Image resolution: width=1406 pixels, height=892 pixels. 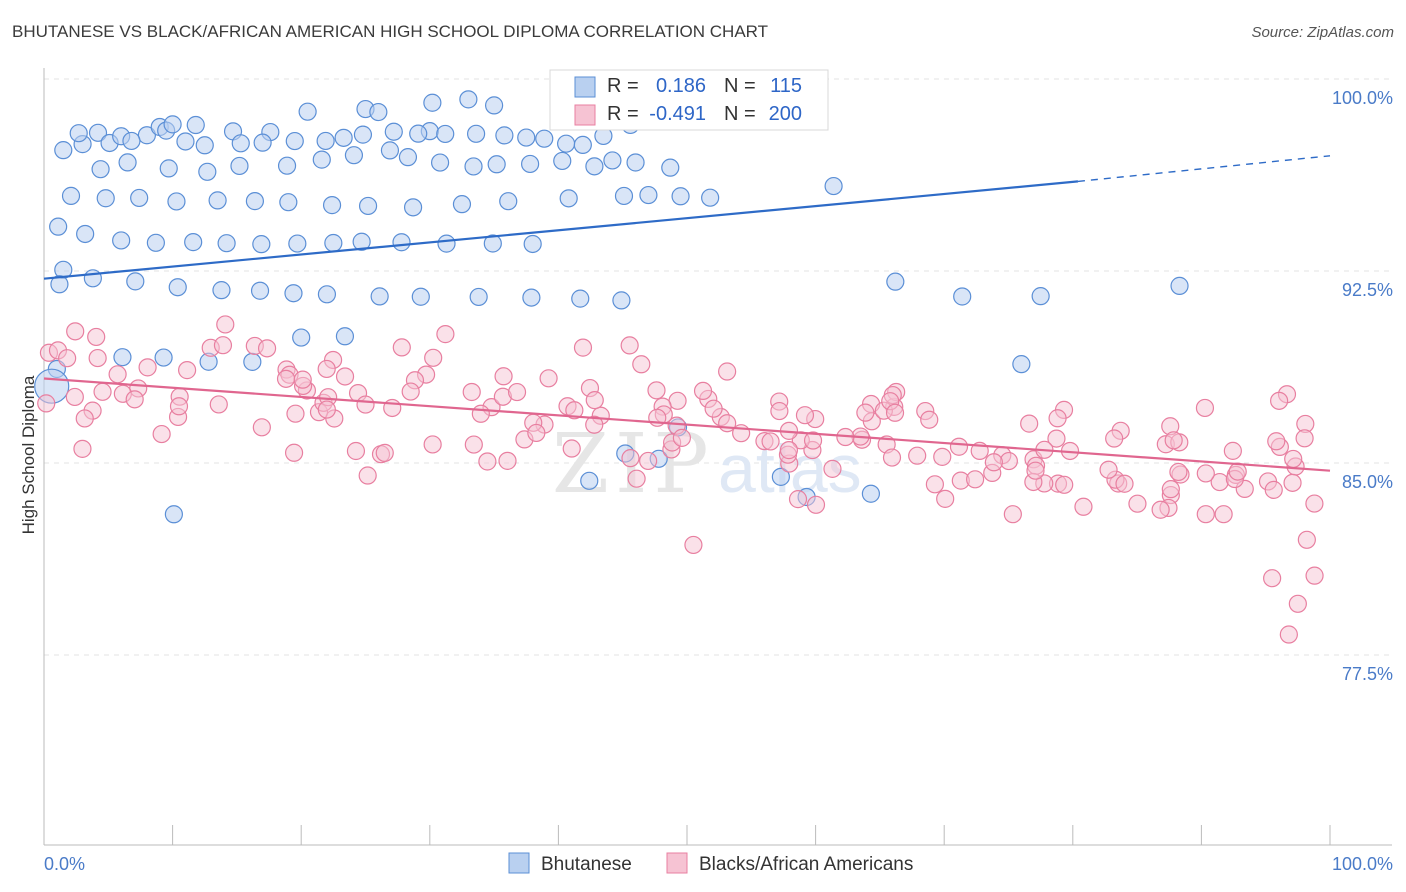 What do you see at coordinates (585, 87) in the screenshot?
I see `stats-swatch` at bounding box center [585, 87].